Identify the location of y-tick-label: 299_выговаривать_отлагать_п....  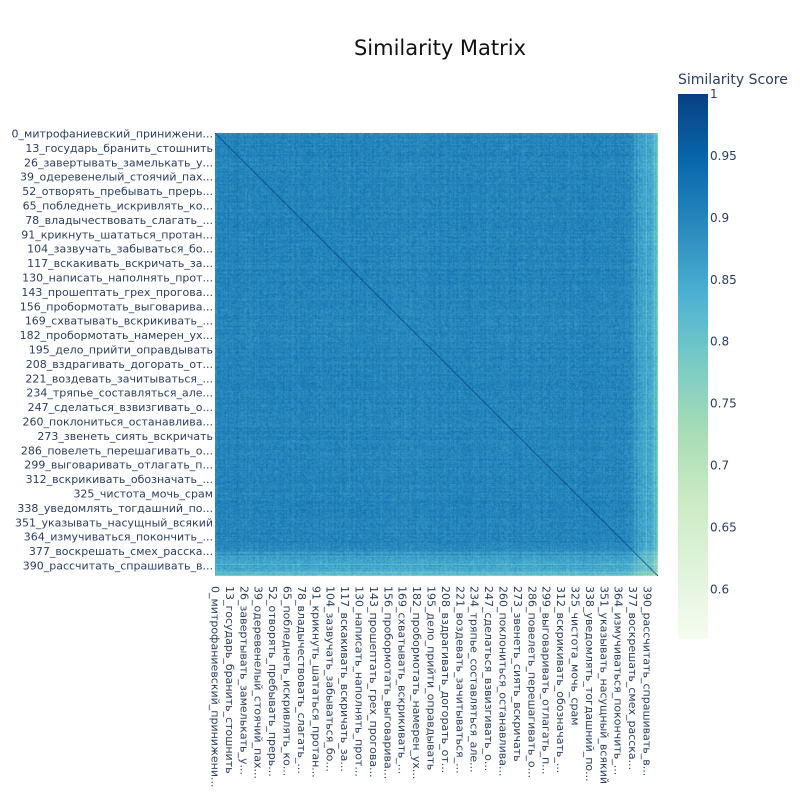
(118, 465).